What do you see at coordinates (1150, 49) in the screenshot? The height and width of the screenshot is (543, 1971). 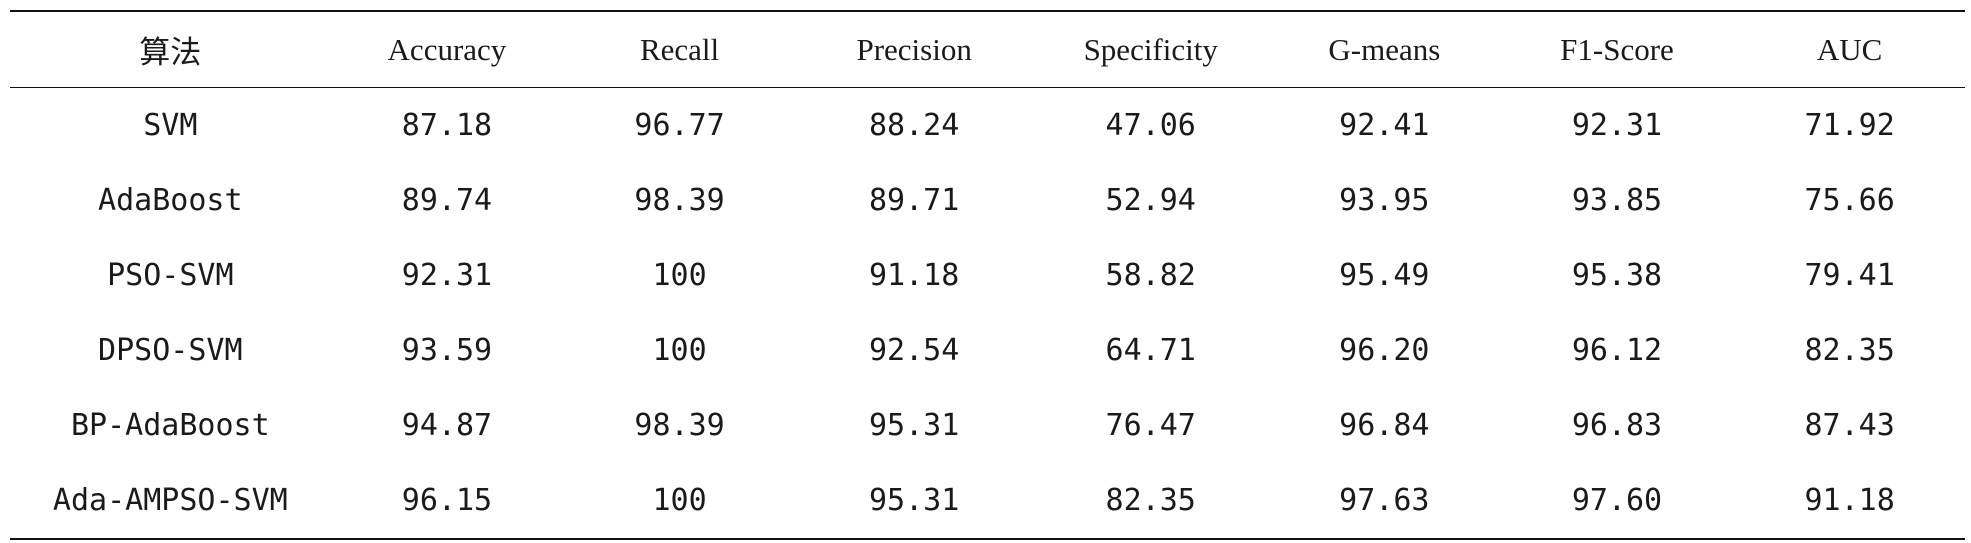 I see `header-specificity: Specificity` at bounding box center [1150, 49].